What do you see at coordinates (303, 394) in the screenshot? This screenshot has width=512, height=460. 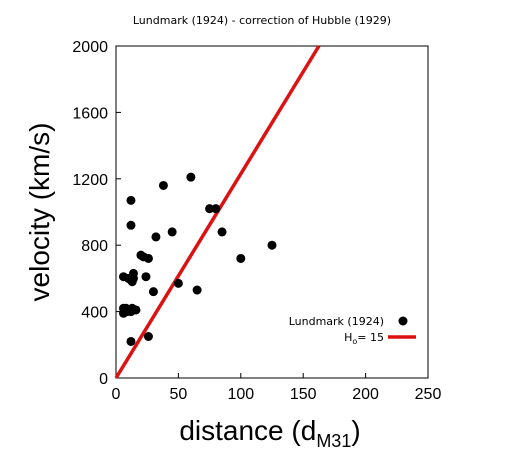 I see `x-tick-label: 150` at bounding box center [303, 394].